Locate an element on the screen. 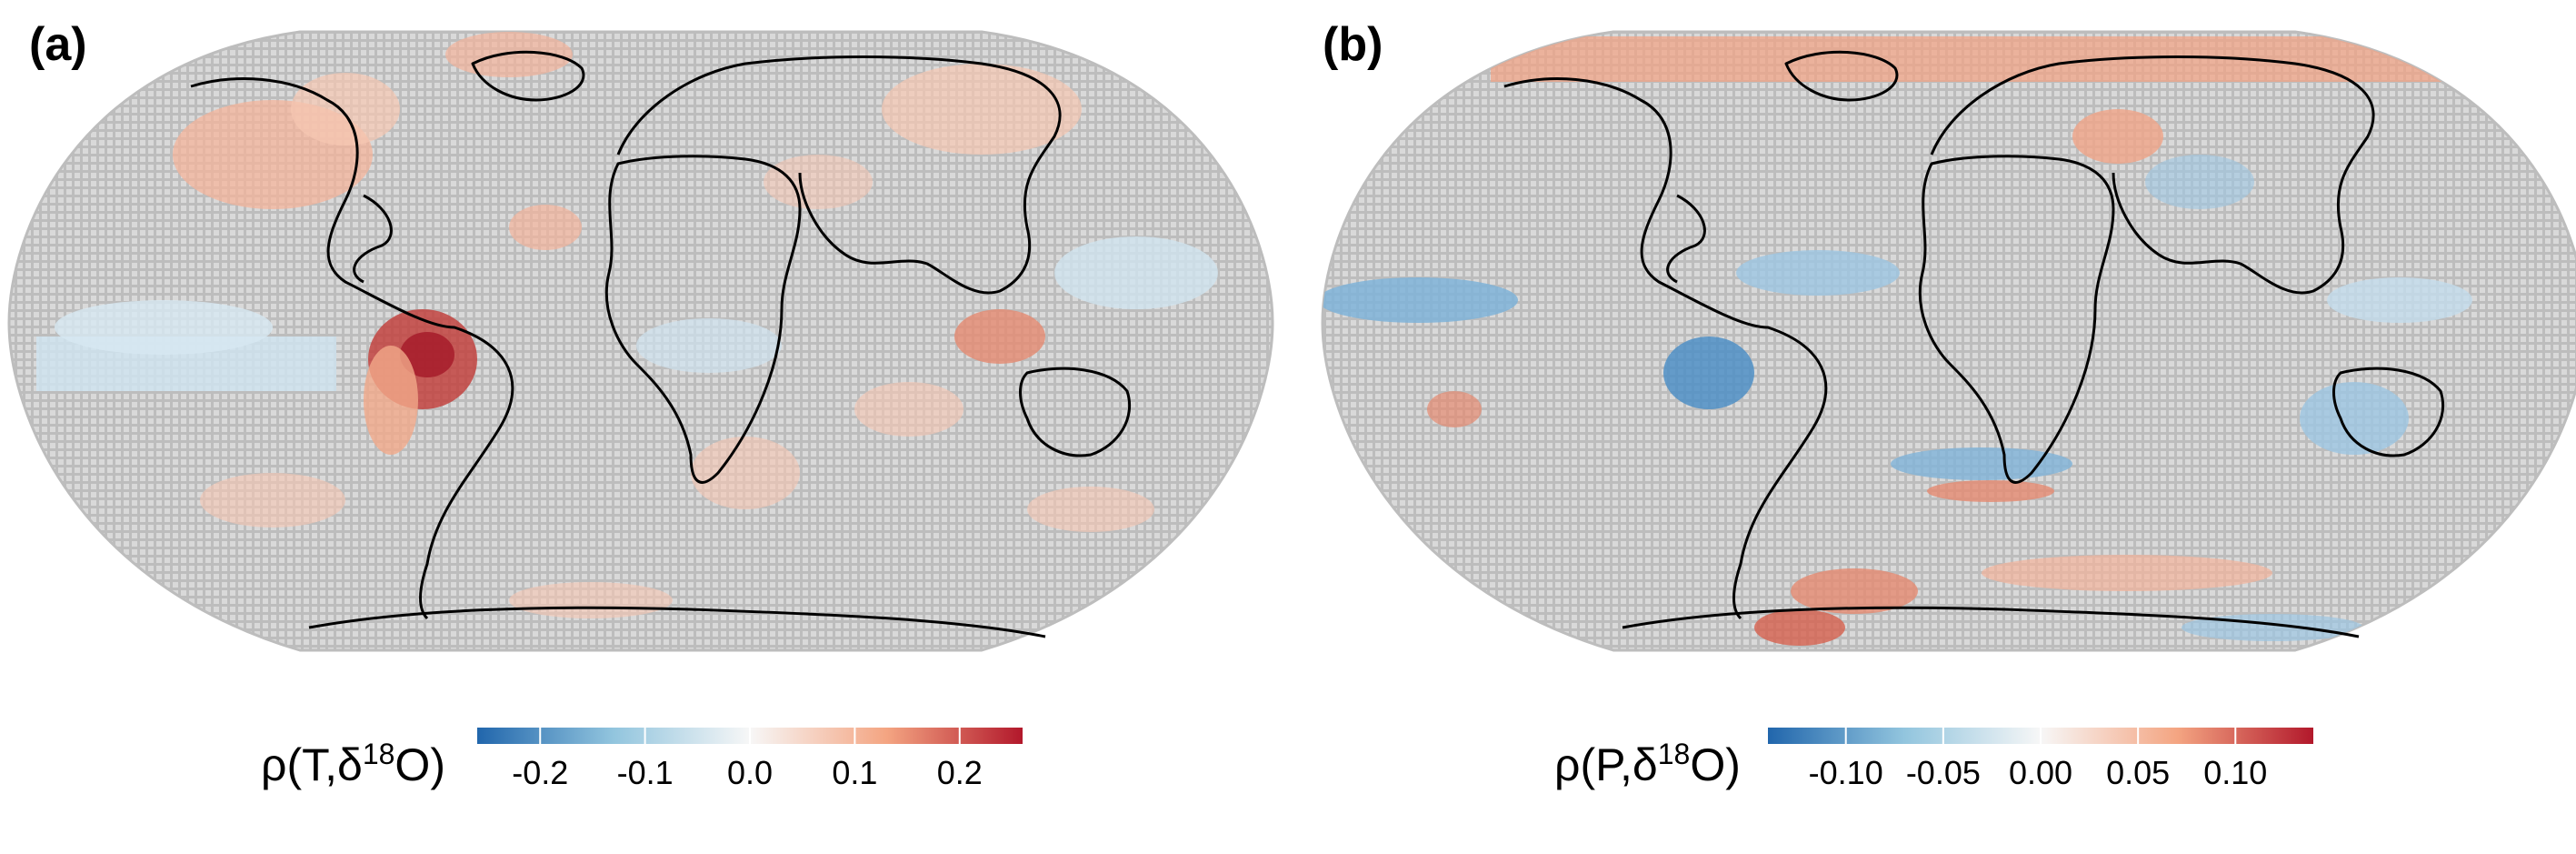  panel-a-label: (a) is located at coordinates (58, 44).